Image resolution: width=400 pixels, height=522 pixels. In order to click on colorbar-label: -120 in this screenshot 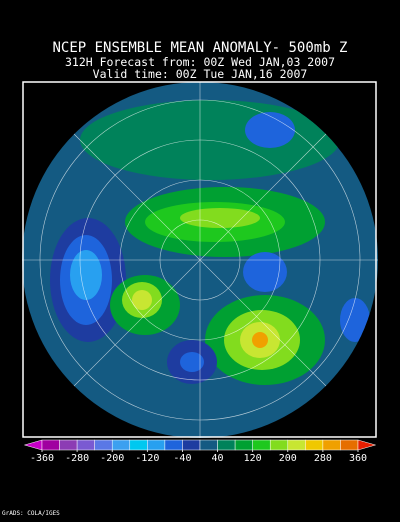, I will do `click(147, 458)`.